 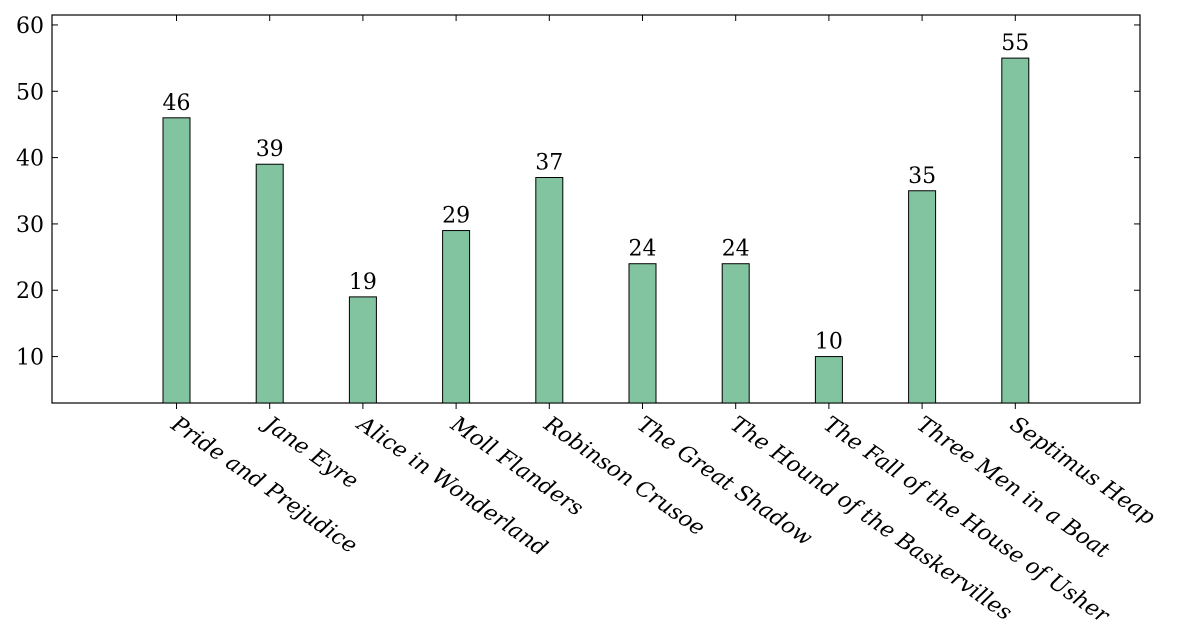 What do you see at coordinates (30, 225) in the screenshot?
I see `y-tick-label: 30` at bounding box center [30, 225].